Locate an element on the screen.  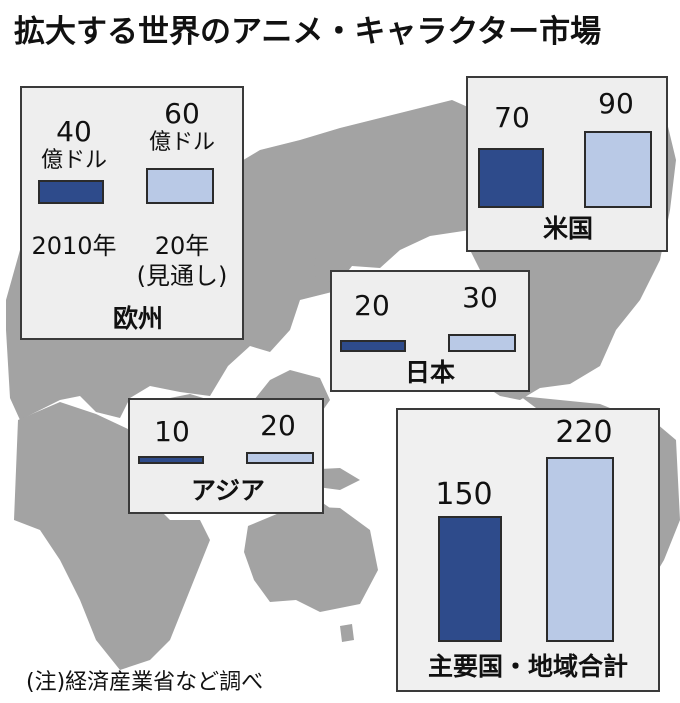
data-label-2010: 40 is located at coordinates (74, 131).